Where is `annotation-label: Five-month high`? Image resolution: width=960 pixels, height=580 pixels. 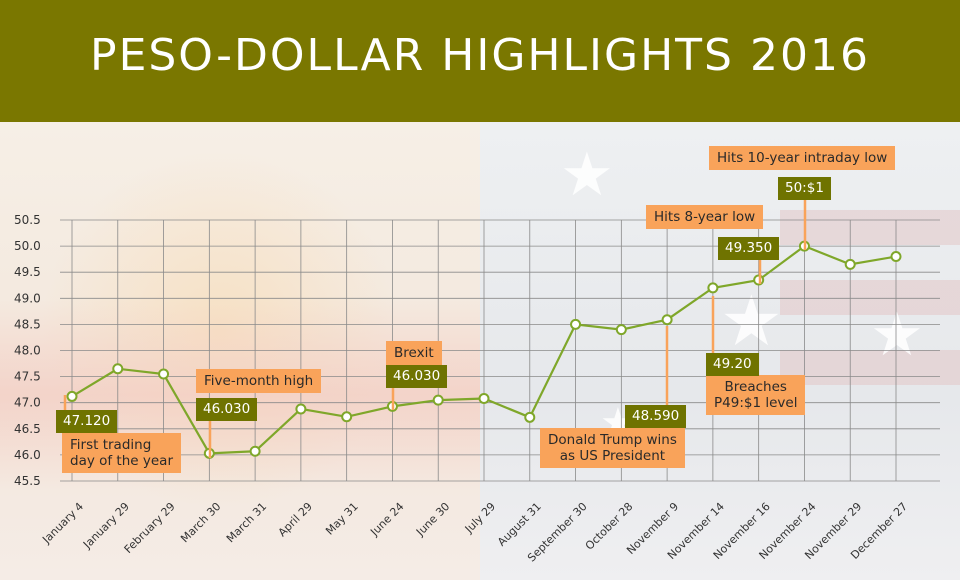 annotation-label: Five-month high is located at coordinates (259, 381).